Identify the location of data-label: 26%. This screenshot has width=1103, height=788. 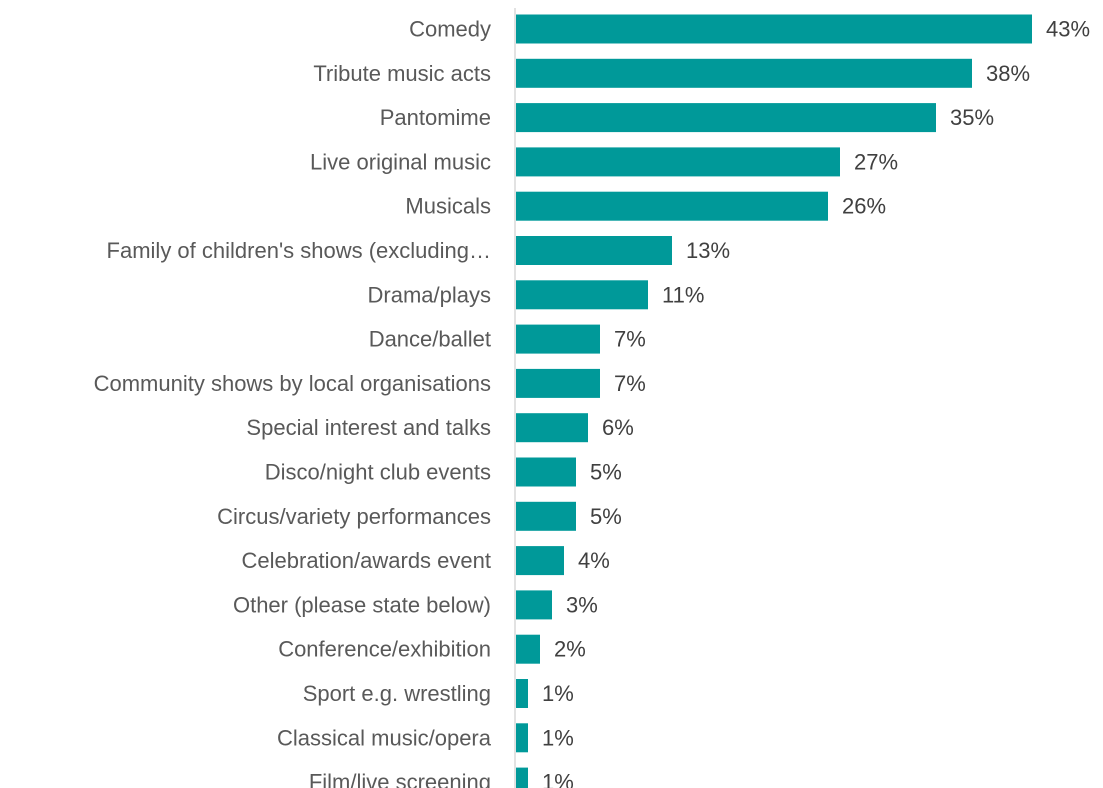
(864, 206).